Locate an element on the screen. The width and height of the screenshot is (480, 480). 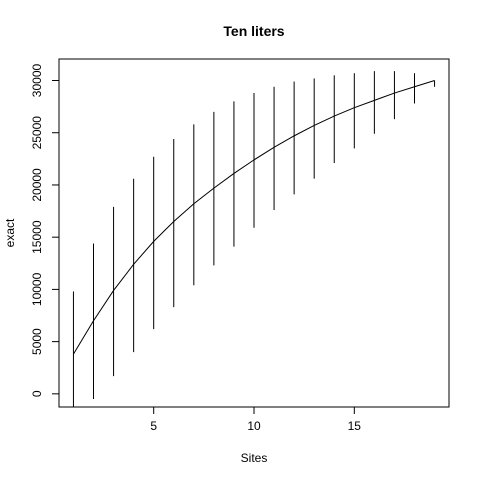
x-tick-label: 15 is located at coordinates (355, 426).